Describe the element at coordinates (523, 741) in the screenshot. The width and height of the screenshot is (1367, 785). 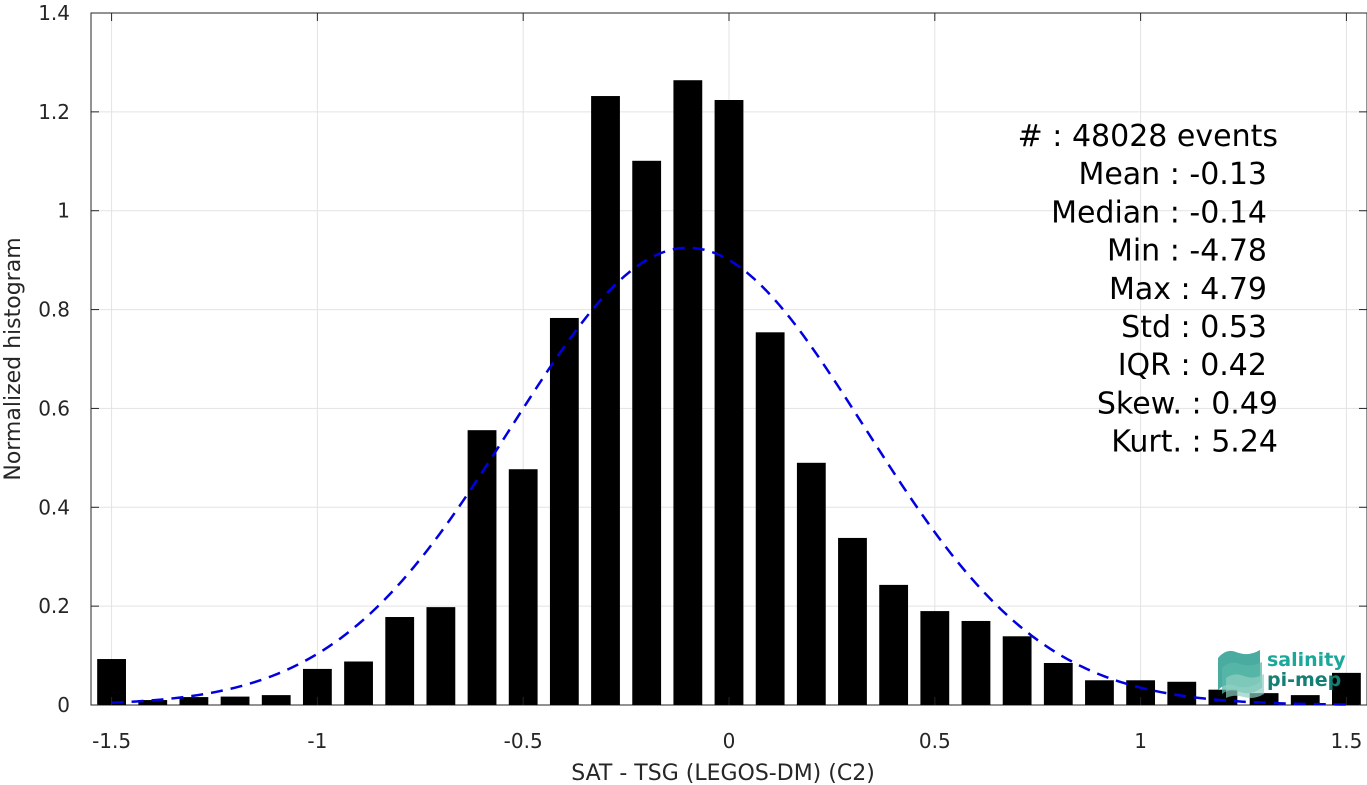
I see `x-tick-label: -0.5` at that location.